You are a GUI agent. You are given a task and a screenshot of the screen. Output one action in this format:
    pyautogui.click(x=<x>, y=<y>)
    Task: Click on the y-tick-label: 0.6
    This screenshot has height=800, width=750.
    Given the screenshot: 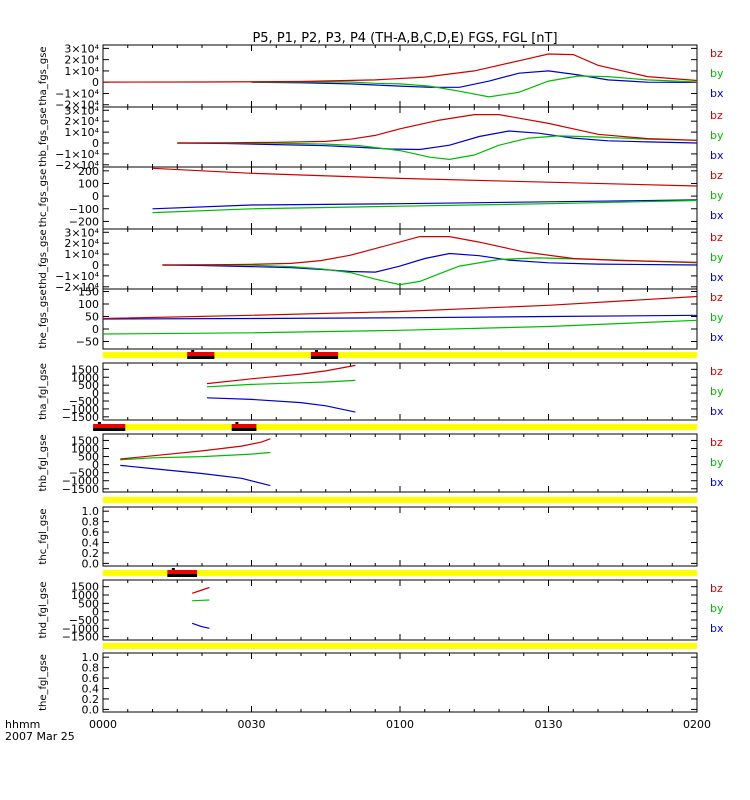 What is the action you would take?
    pyautogui.click(x=91, y=532)
    